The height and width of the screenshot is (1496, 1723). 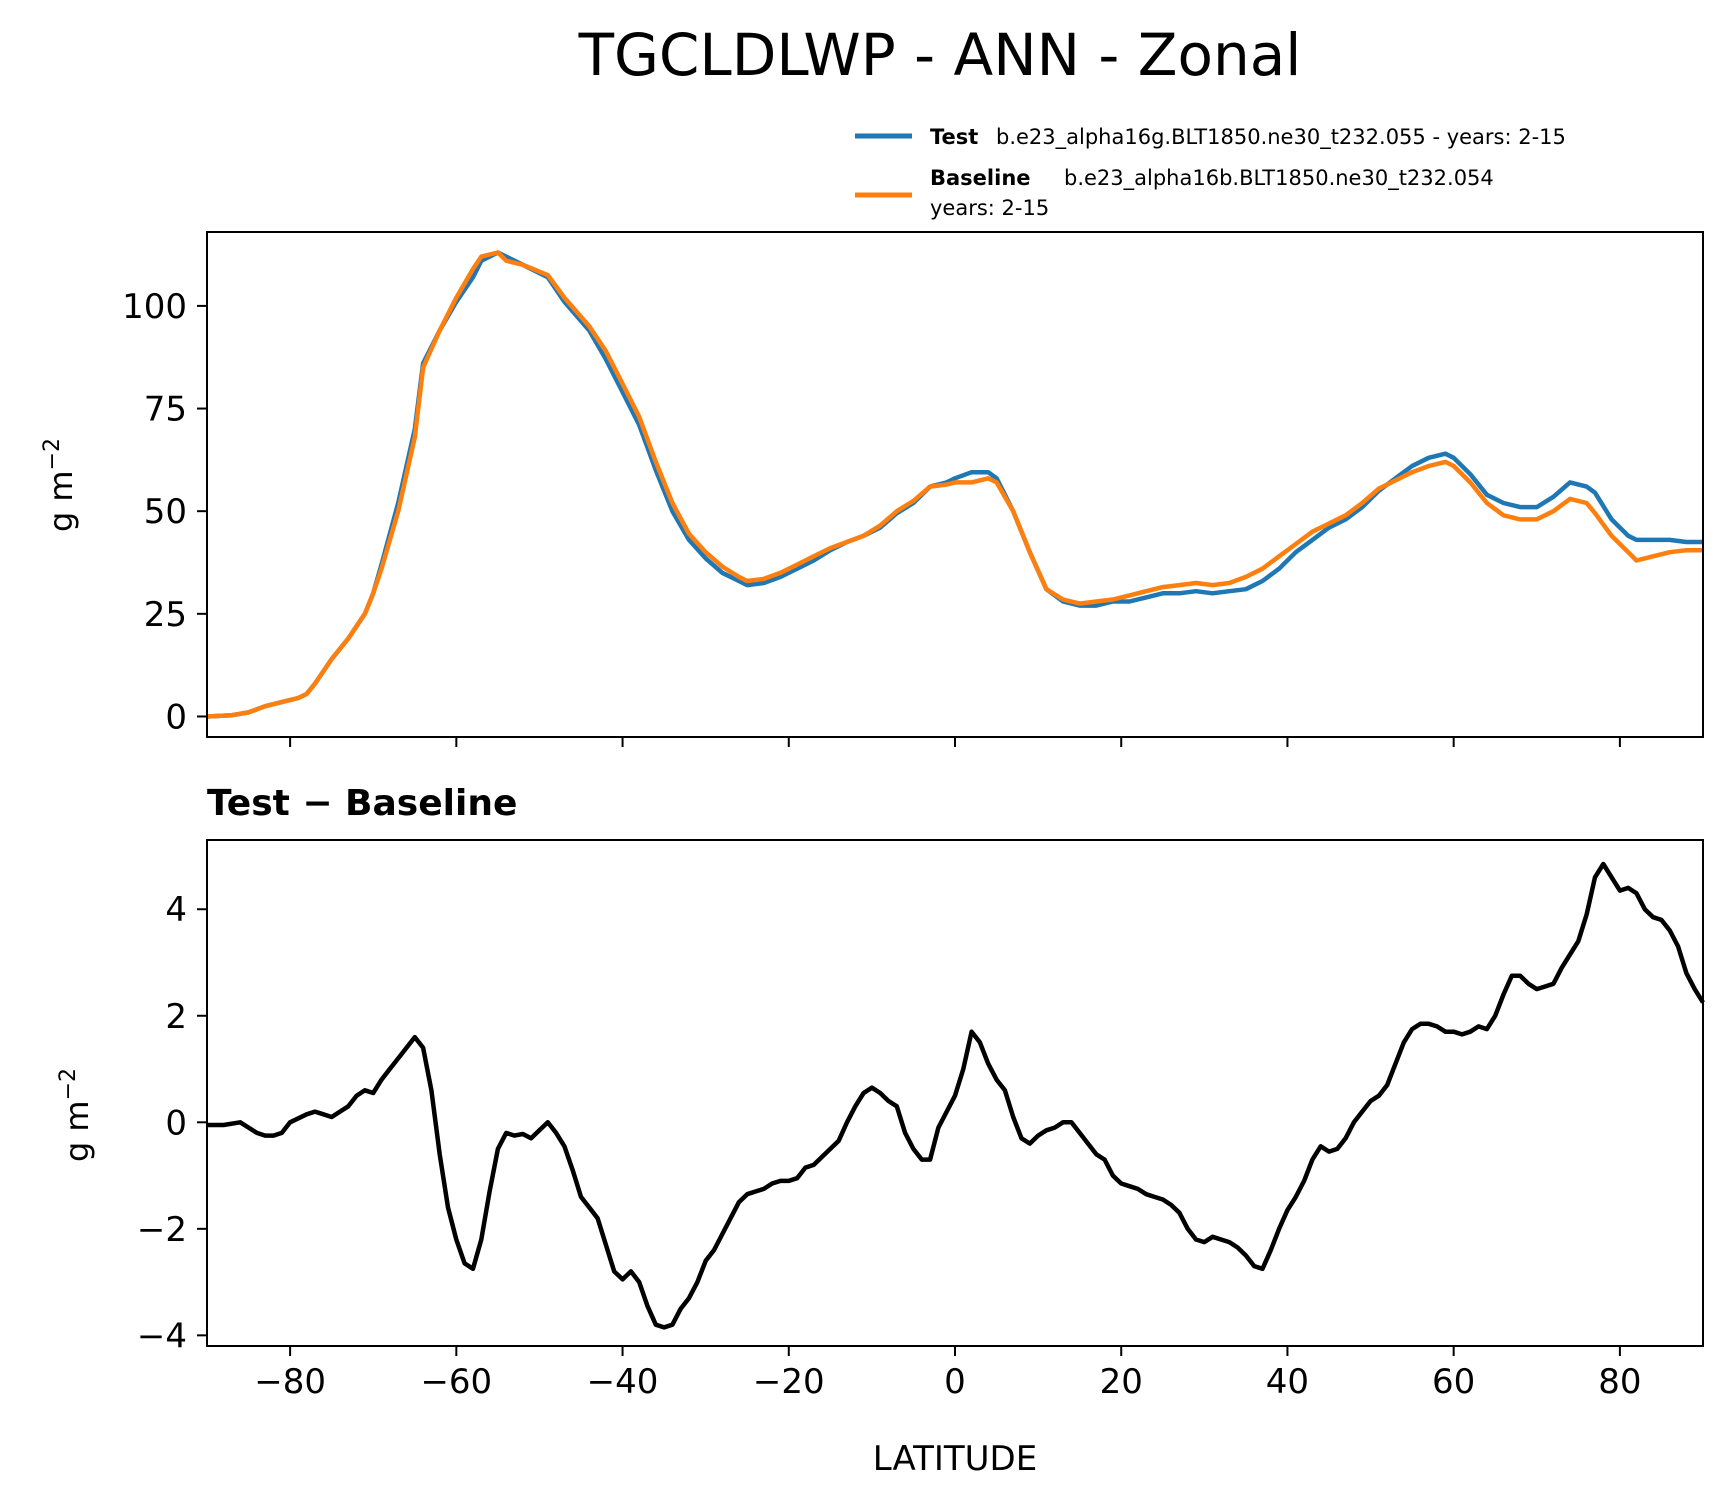 I want to click on zonal-mean-y-label-exponent: −2, so click(x=52, y=454).